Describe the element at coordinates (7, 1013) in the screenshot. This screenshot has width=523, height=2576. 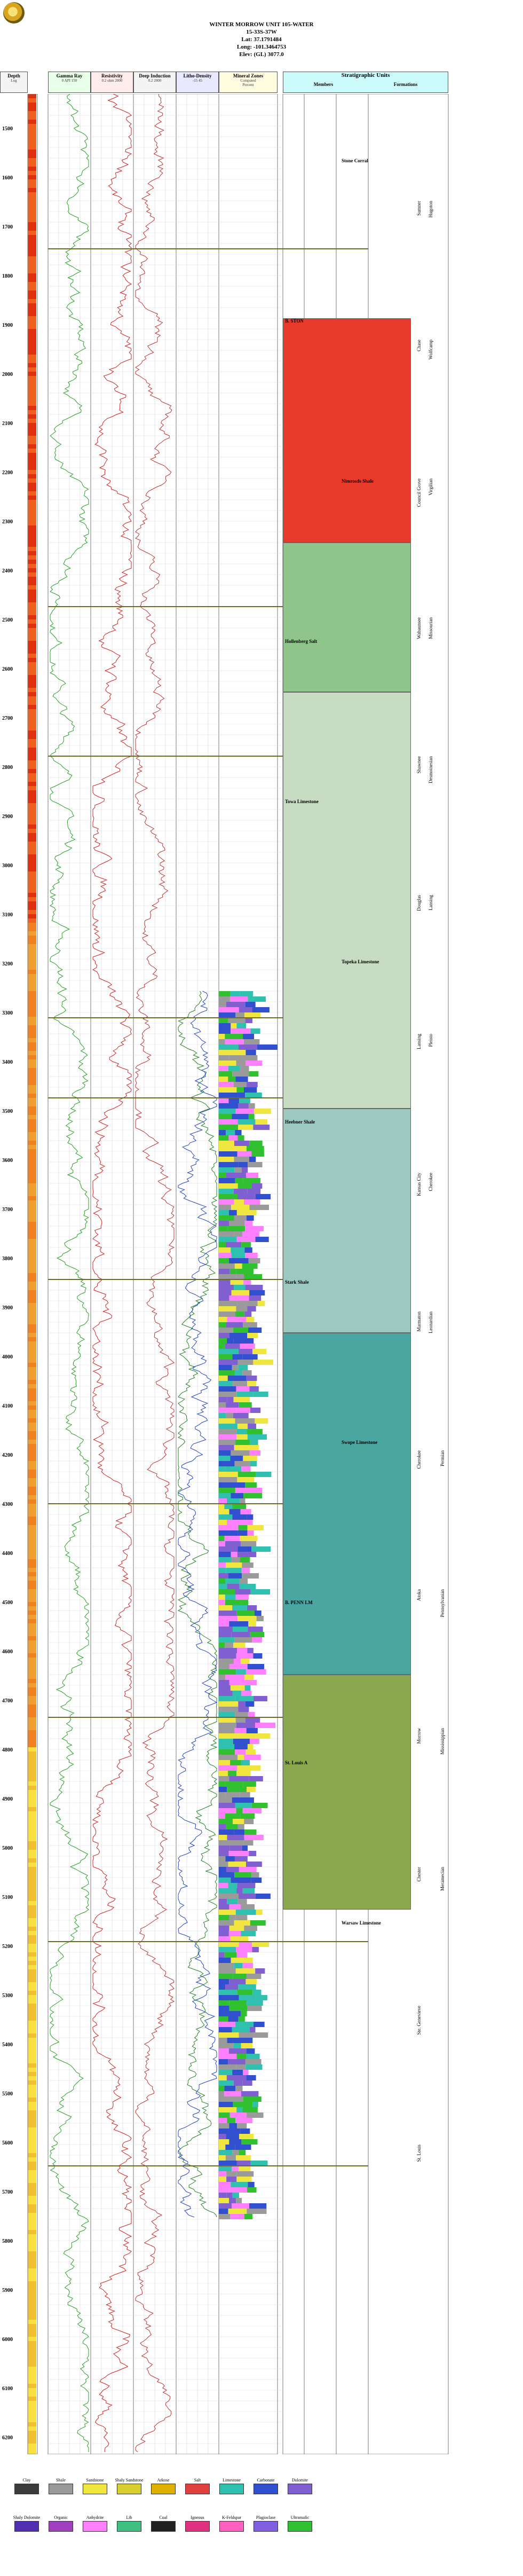
I see `depth-label: 3300` at that location.